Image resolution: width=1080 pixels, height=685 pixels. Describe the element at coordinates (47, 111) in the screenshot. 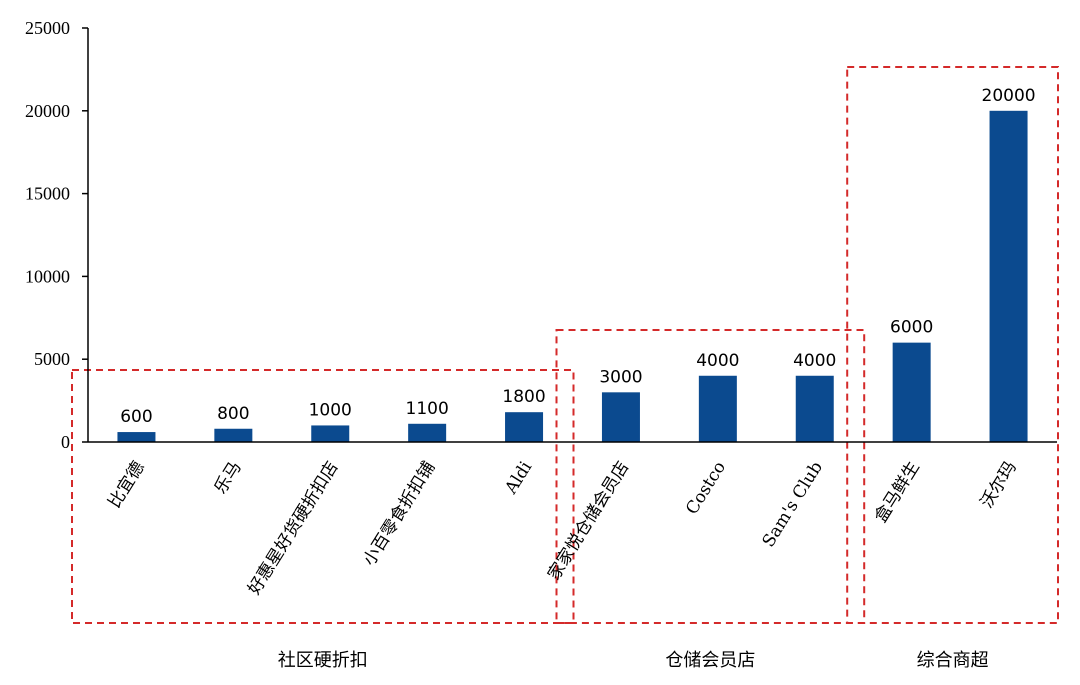

I see `y-tick-label: 20000` at that location.